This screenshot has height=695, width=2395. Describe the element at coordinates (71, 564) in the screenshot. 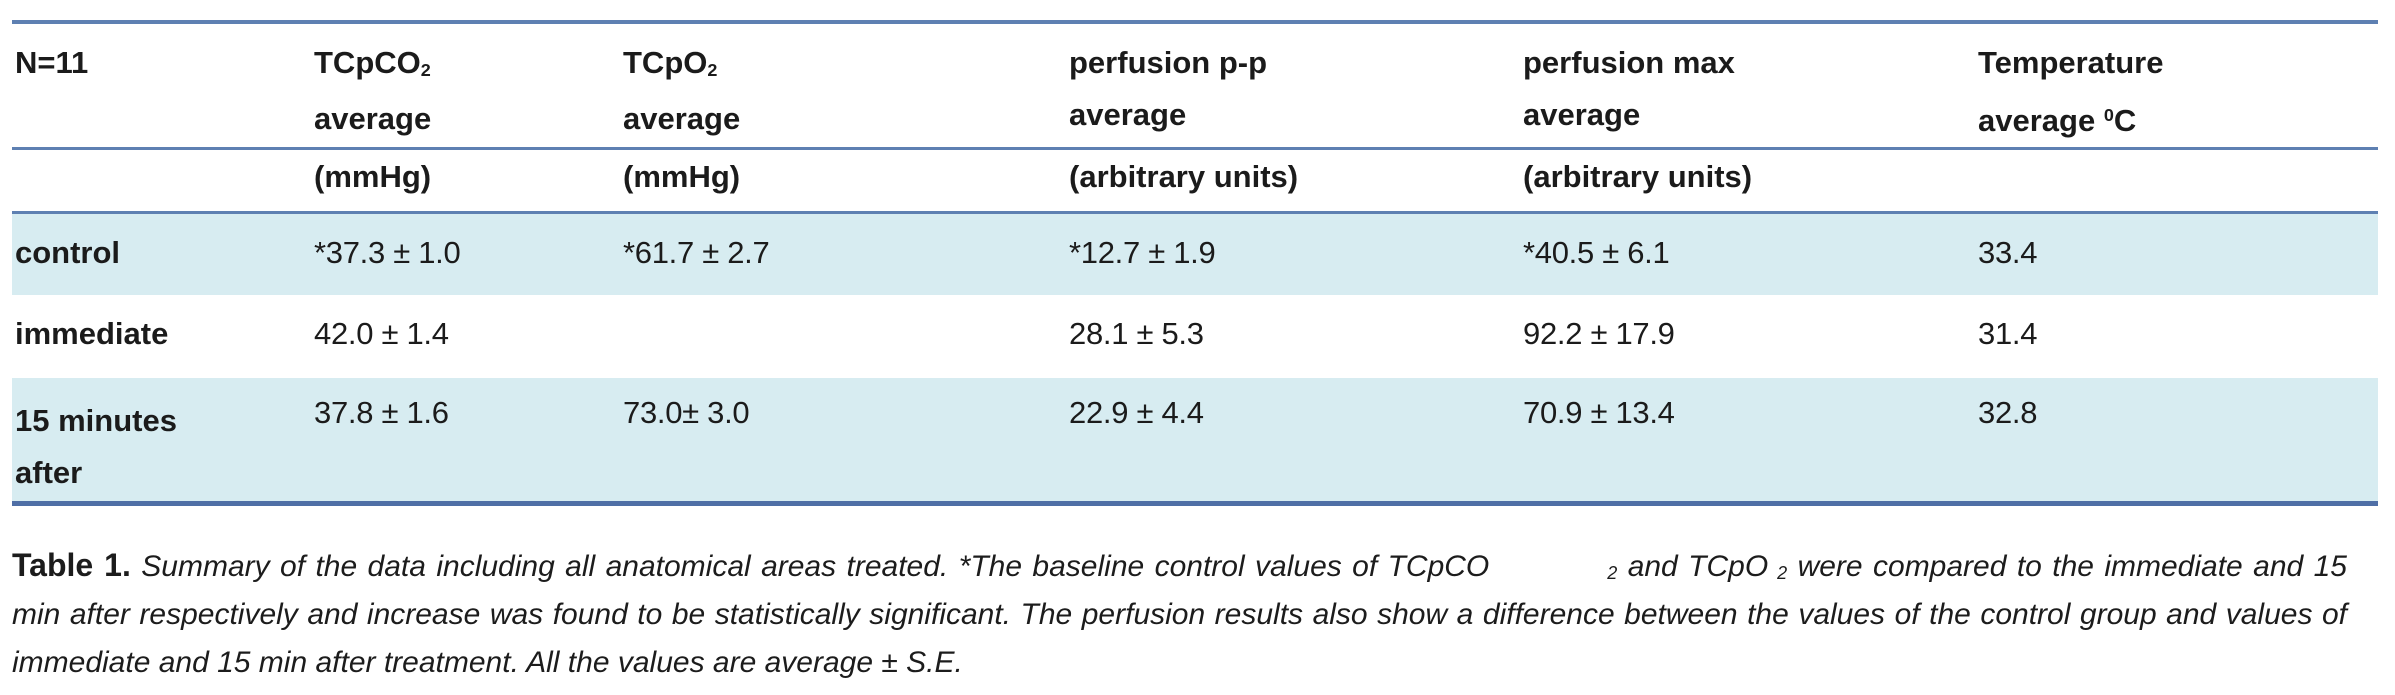

I see `caption-label: Table 1.` at that location.